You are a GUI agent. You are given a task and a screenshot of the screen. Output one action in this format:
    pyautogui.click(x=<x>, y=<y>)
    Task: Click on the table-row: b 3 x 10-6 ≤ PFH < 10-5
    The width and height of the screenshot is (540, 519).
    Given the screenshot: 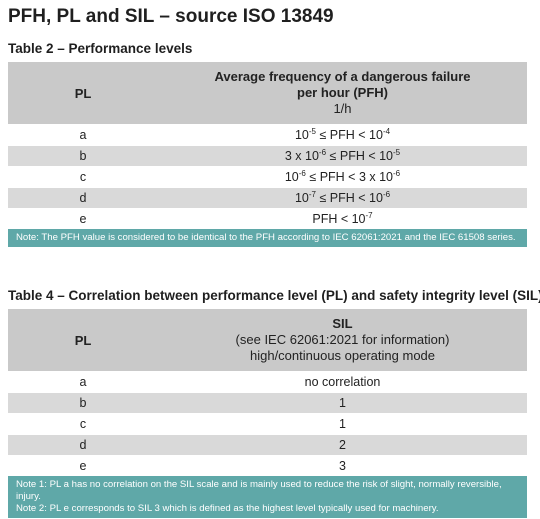 What is the action you would take?
    pyautogui.click(x=267, y=155)
    